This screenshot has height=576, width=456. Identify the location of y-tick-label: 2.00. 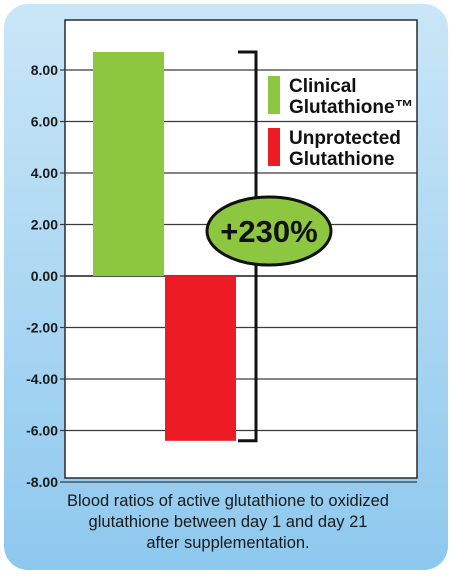
(44, 225).